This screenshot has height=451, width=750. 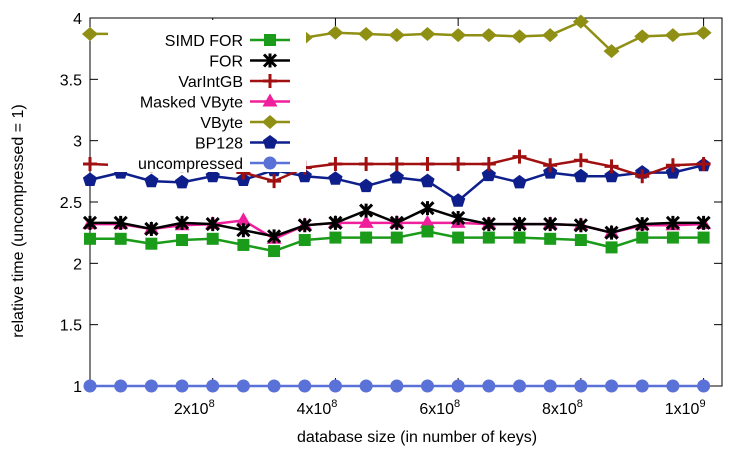 What do you see at coordinates (702, 404) in the screenshot?
I see `x-tick-exponent: 9` at bounding box center [702, 404].